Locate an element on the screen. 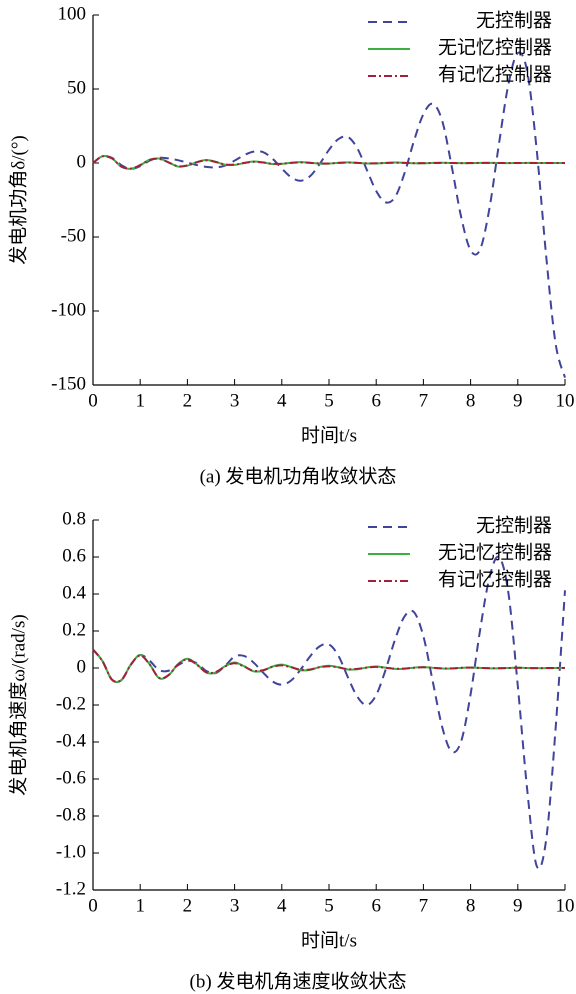  y-tick-label: -150 is located at coordinates (68, 383).